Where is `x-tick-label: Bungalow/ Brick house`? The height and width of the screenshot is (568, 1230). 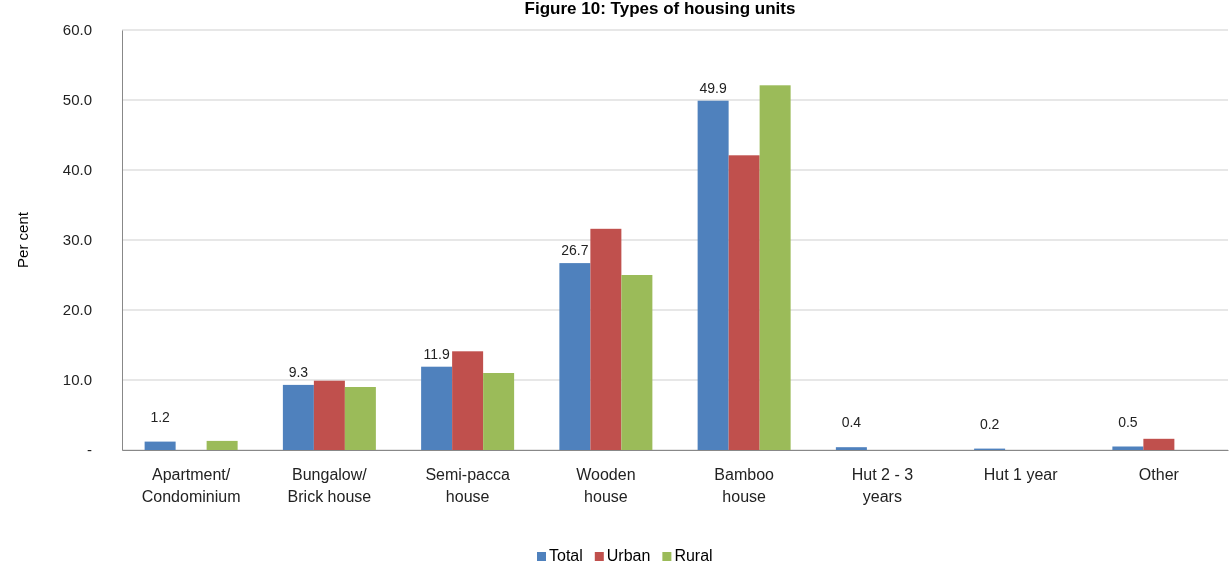 x-tick-label: Bungalow/ Brick house is located at coordinates (329, 485).